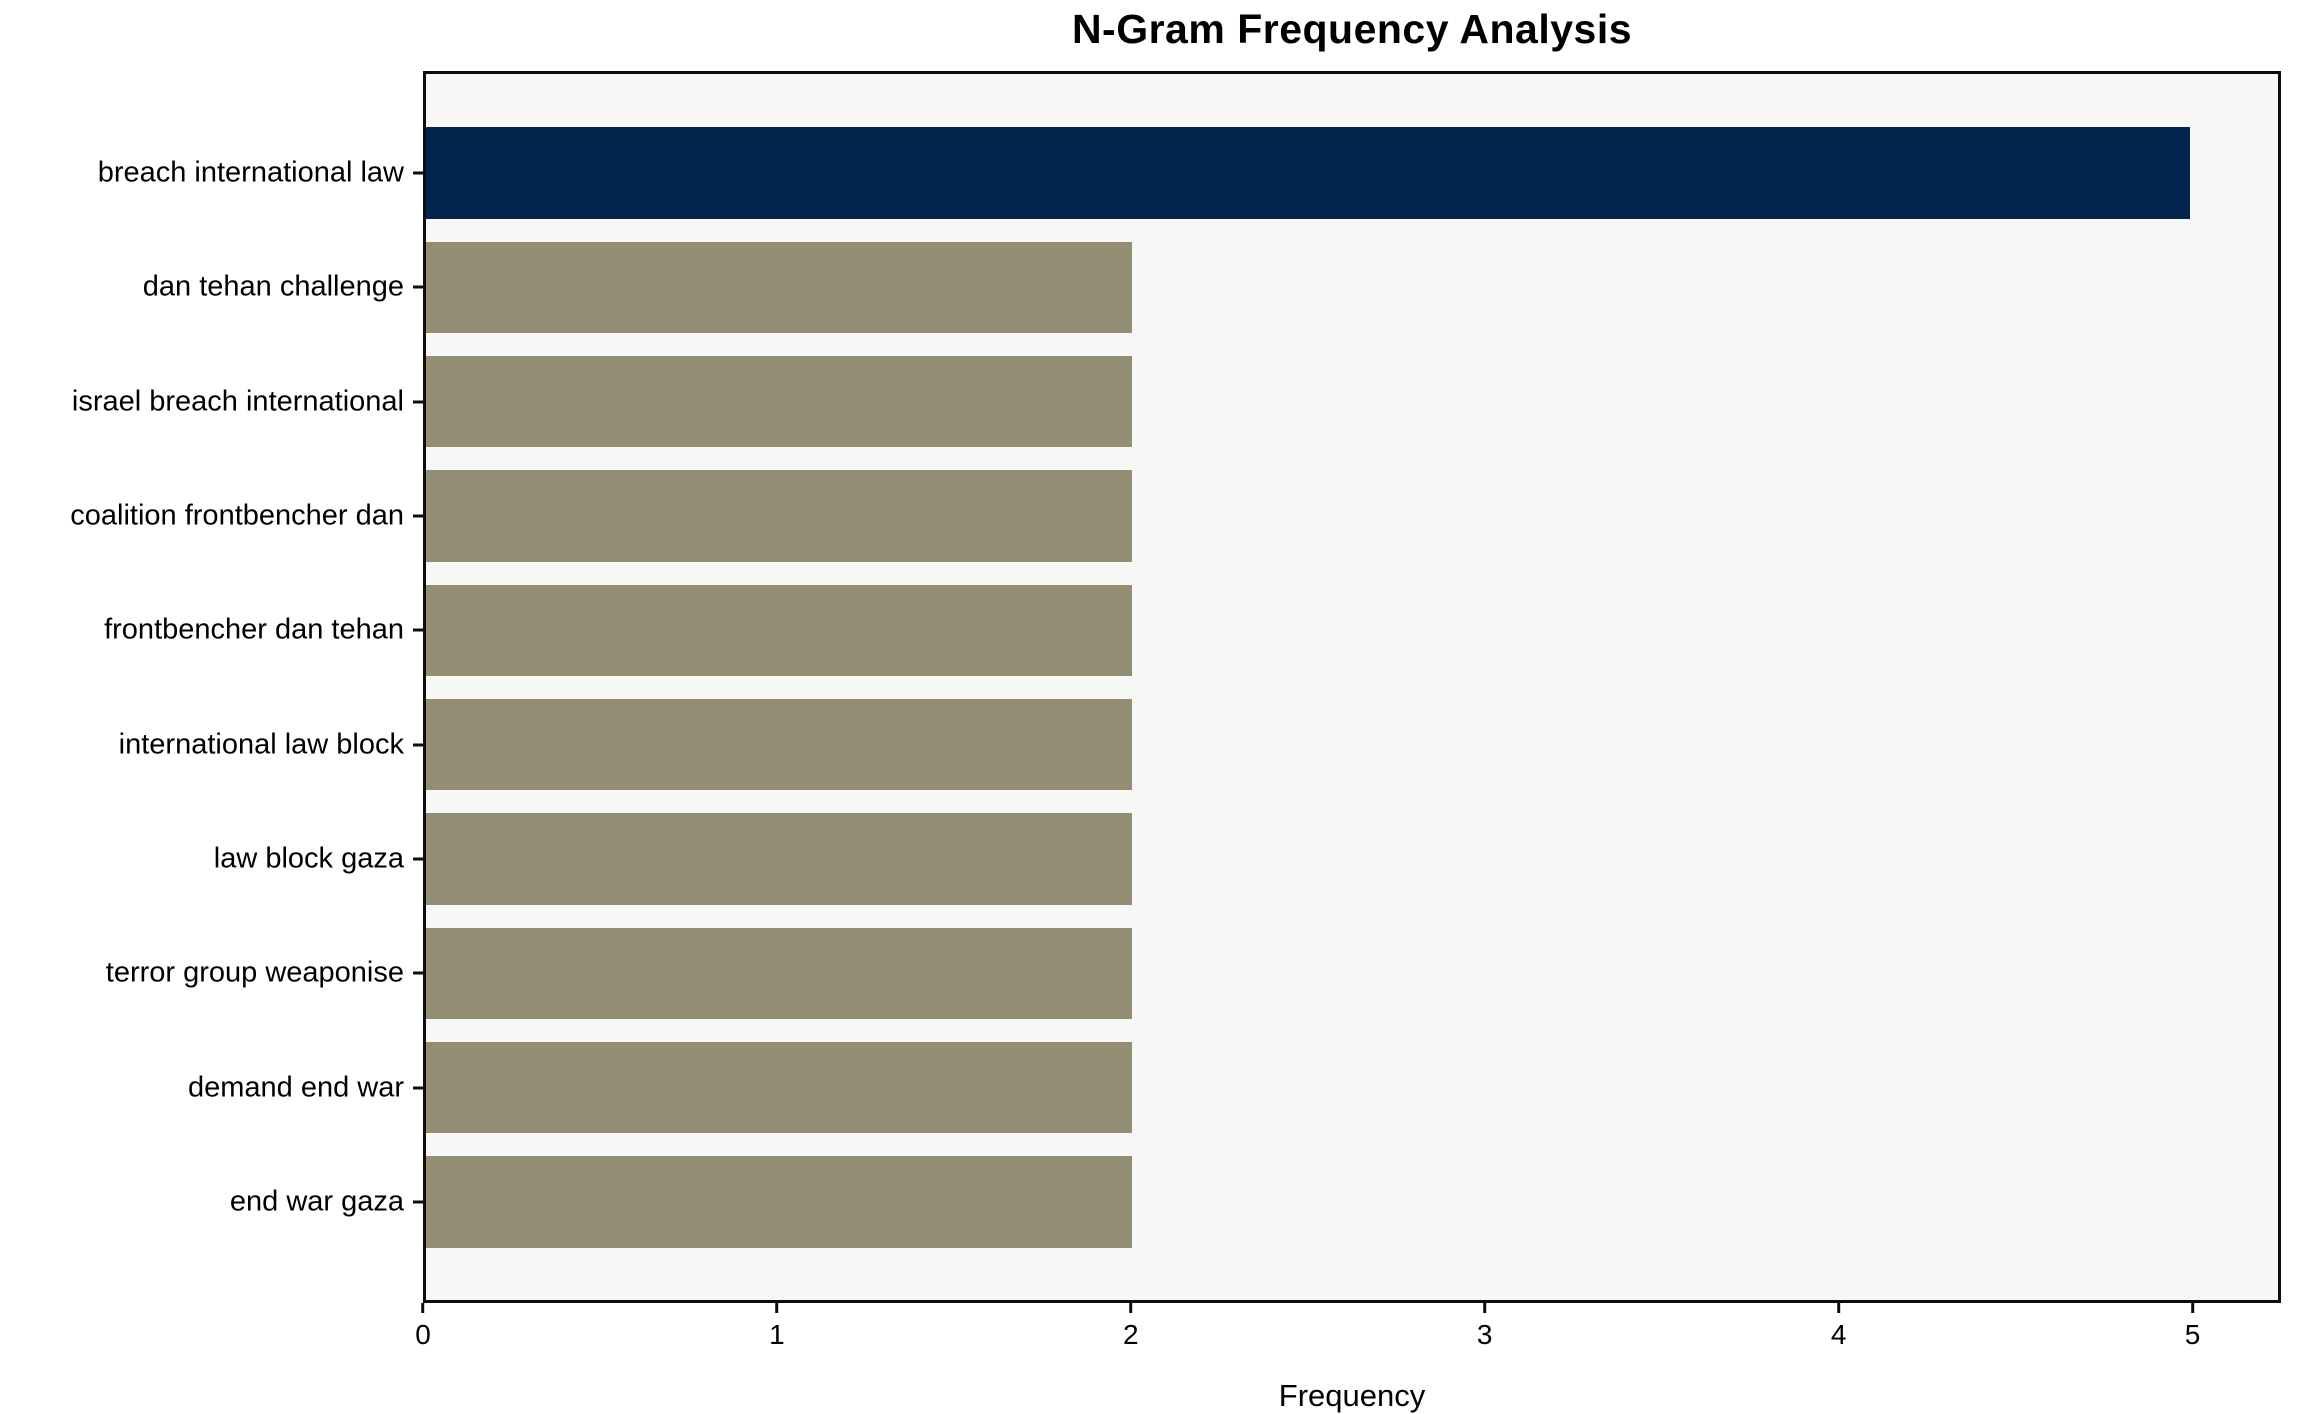 Image resolution: width=2303 pixels, height=1414 pixels. I want to click on x-tick-label: 5, so click(2192, 1334).